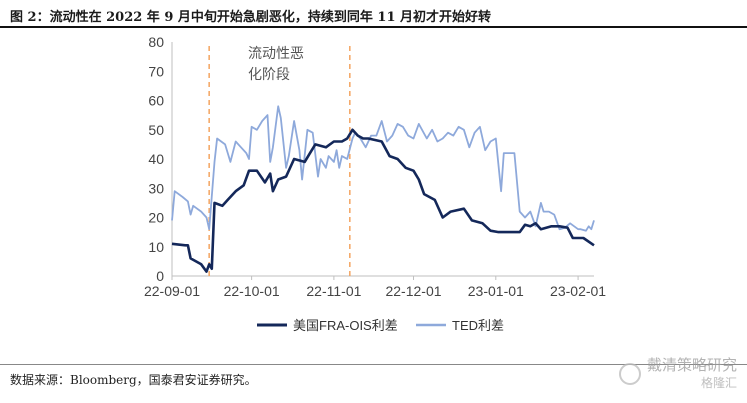 The width and height of the screenshot is (747, 403). I want to click on y-tick-label: 40, so click(156, 159).